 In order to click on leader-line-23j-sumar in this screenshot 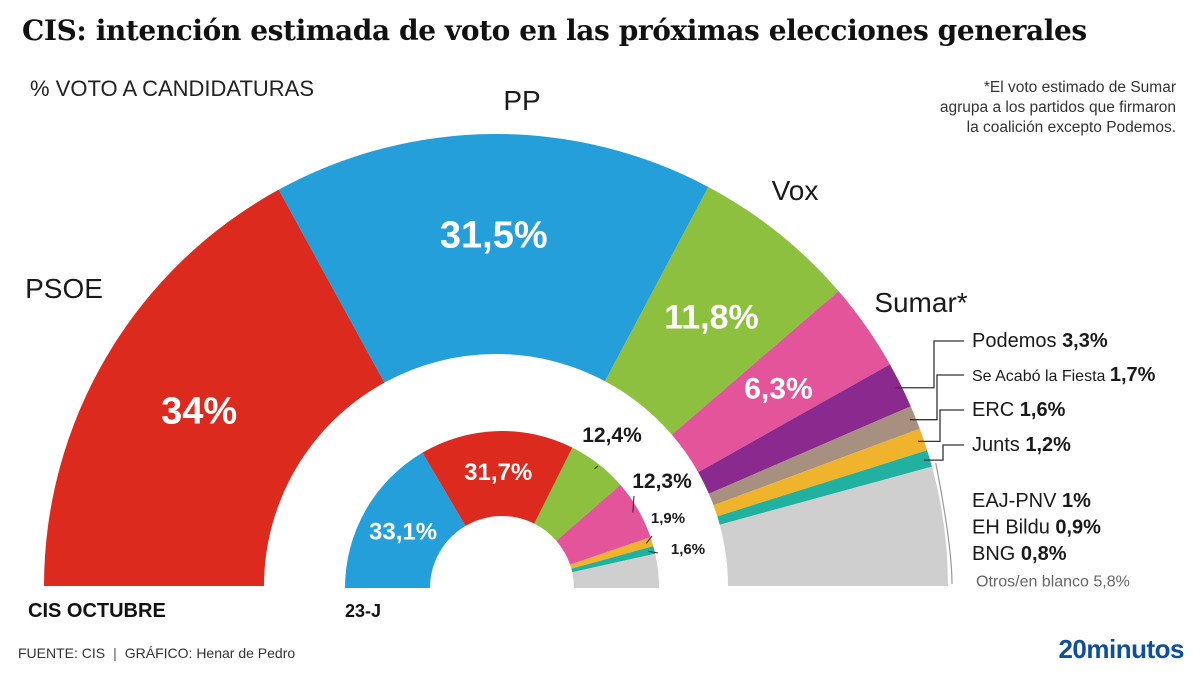, I will do `click(633, 504)`.